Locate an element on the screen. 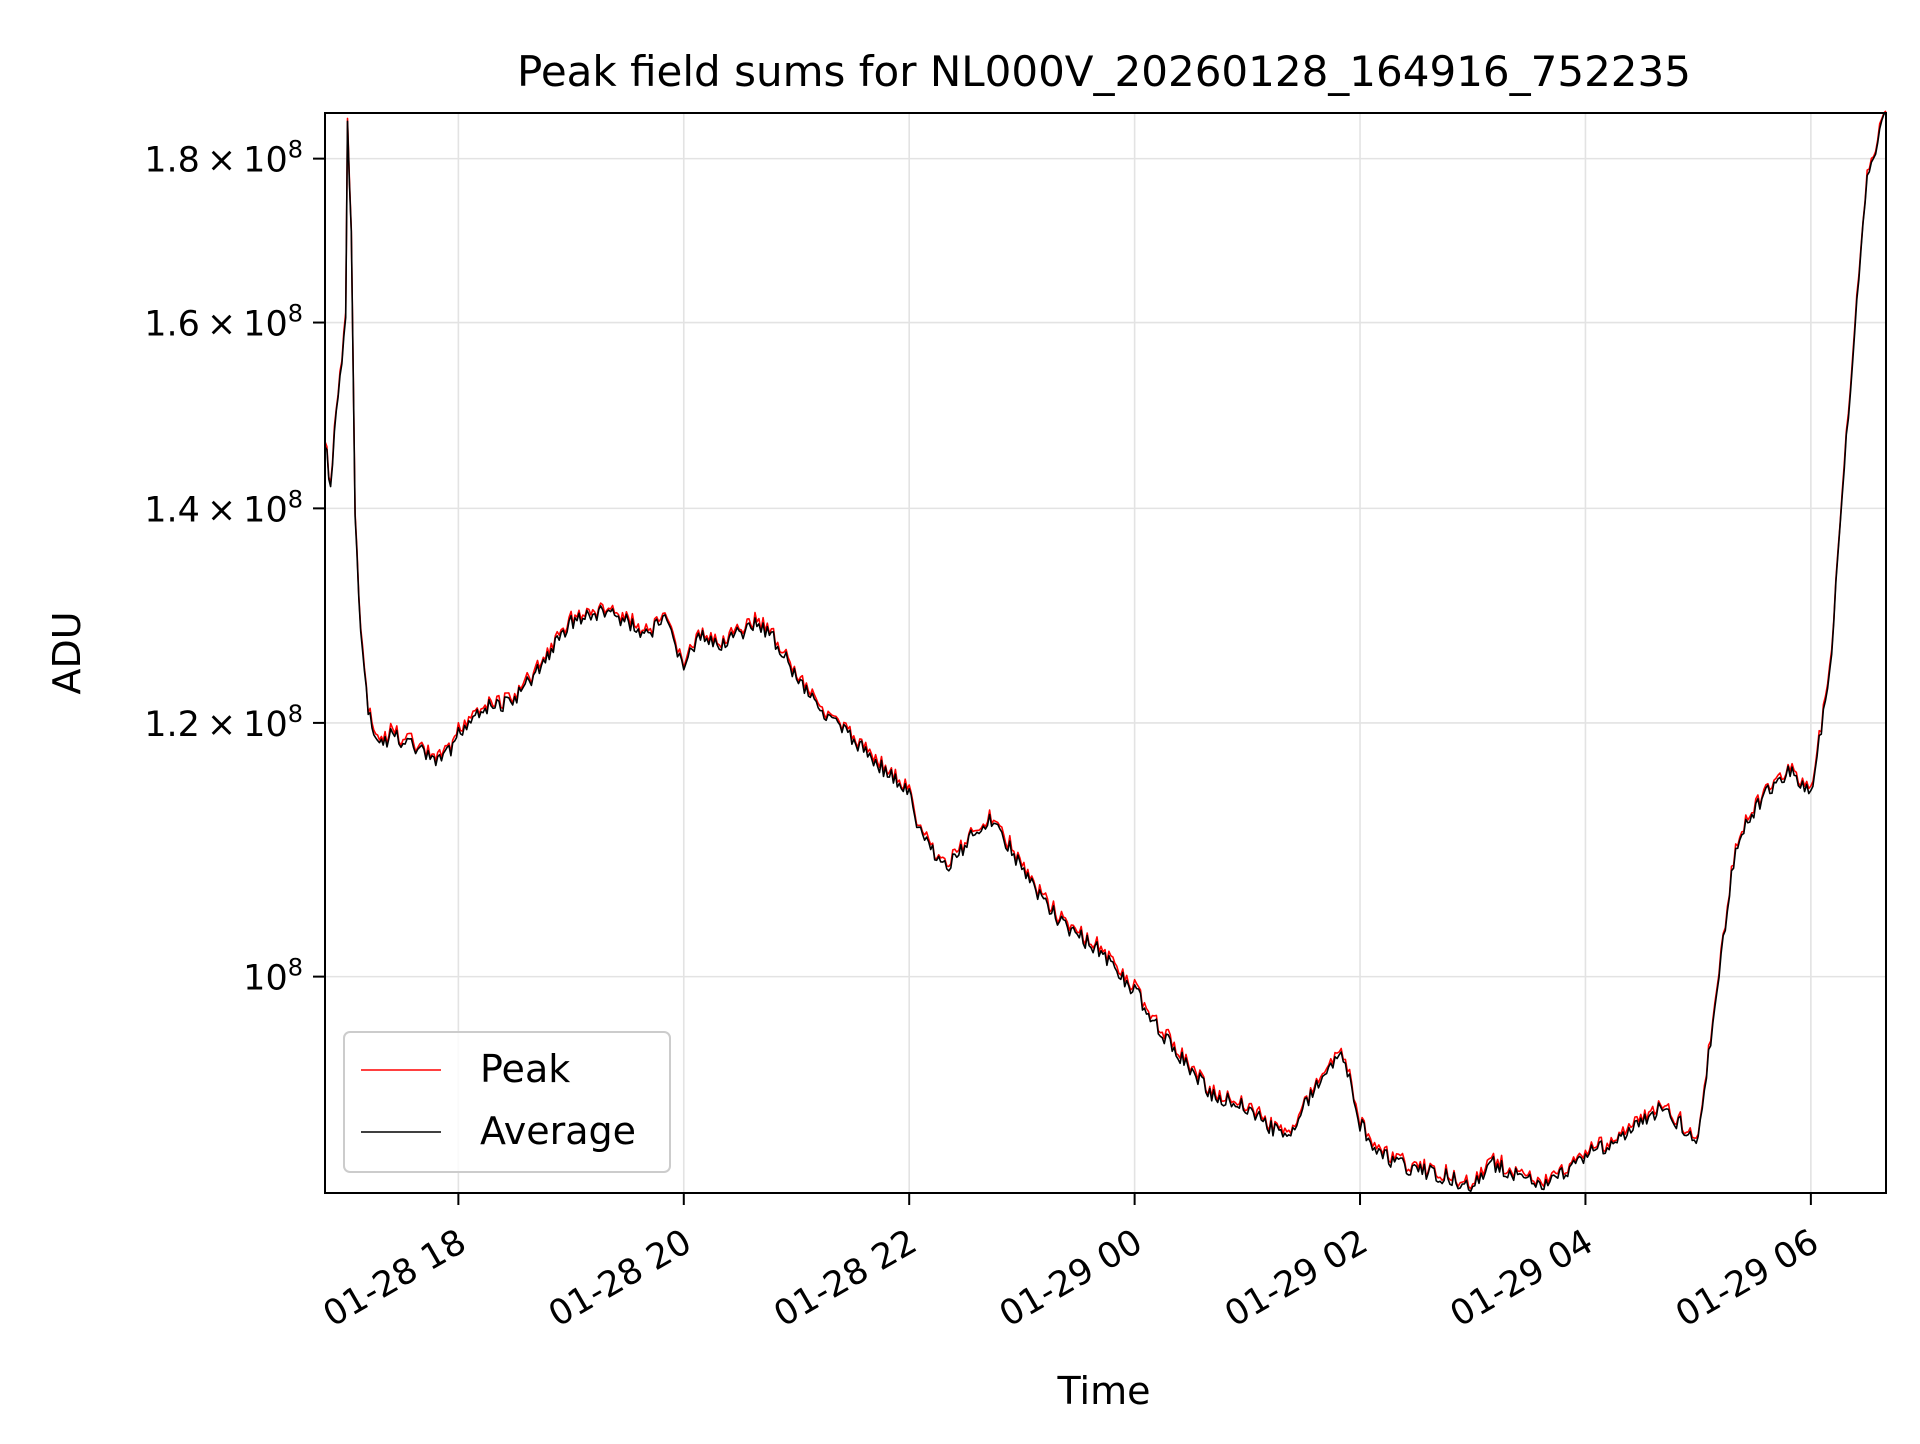 This screenshot has height=1444, width=1920. y-tick-label: 1.4 × 108 is located at coordinates (223, 507).